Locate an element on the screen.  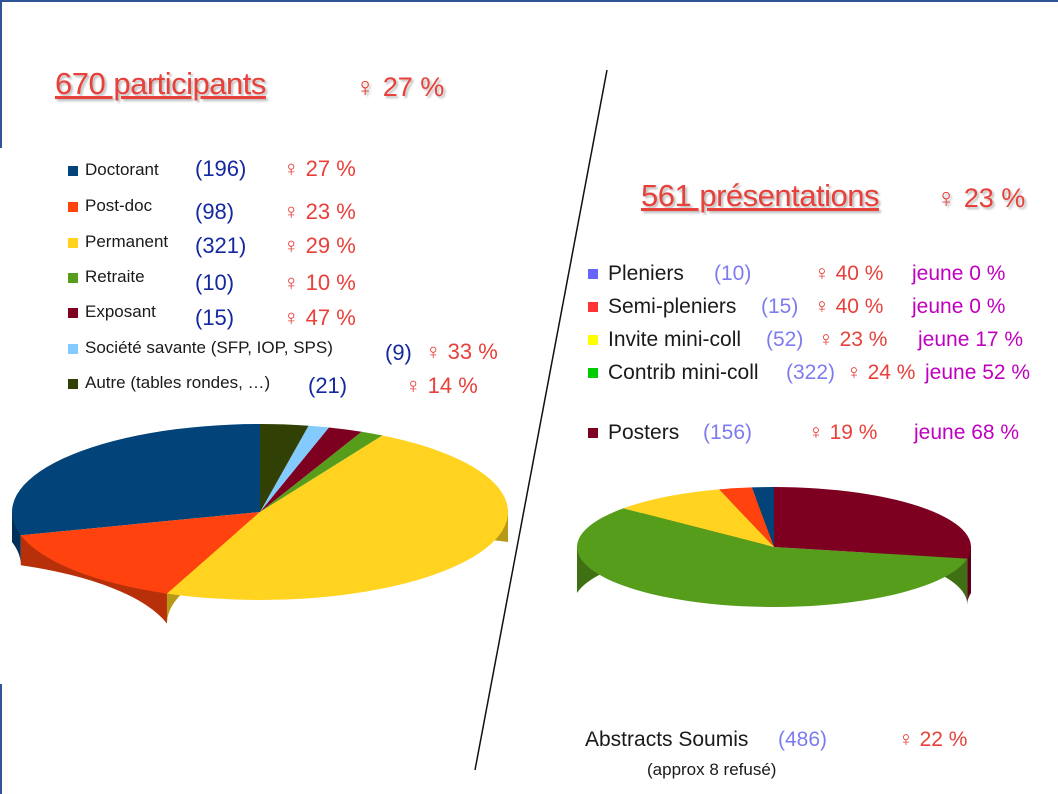
legend-label: Contrib mini-coll is located at coordinates (683, 372).